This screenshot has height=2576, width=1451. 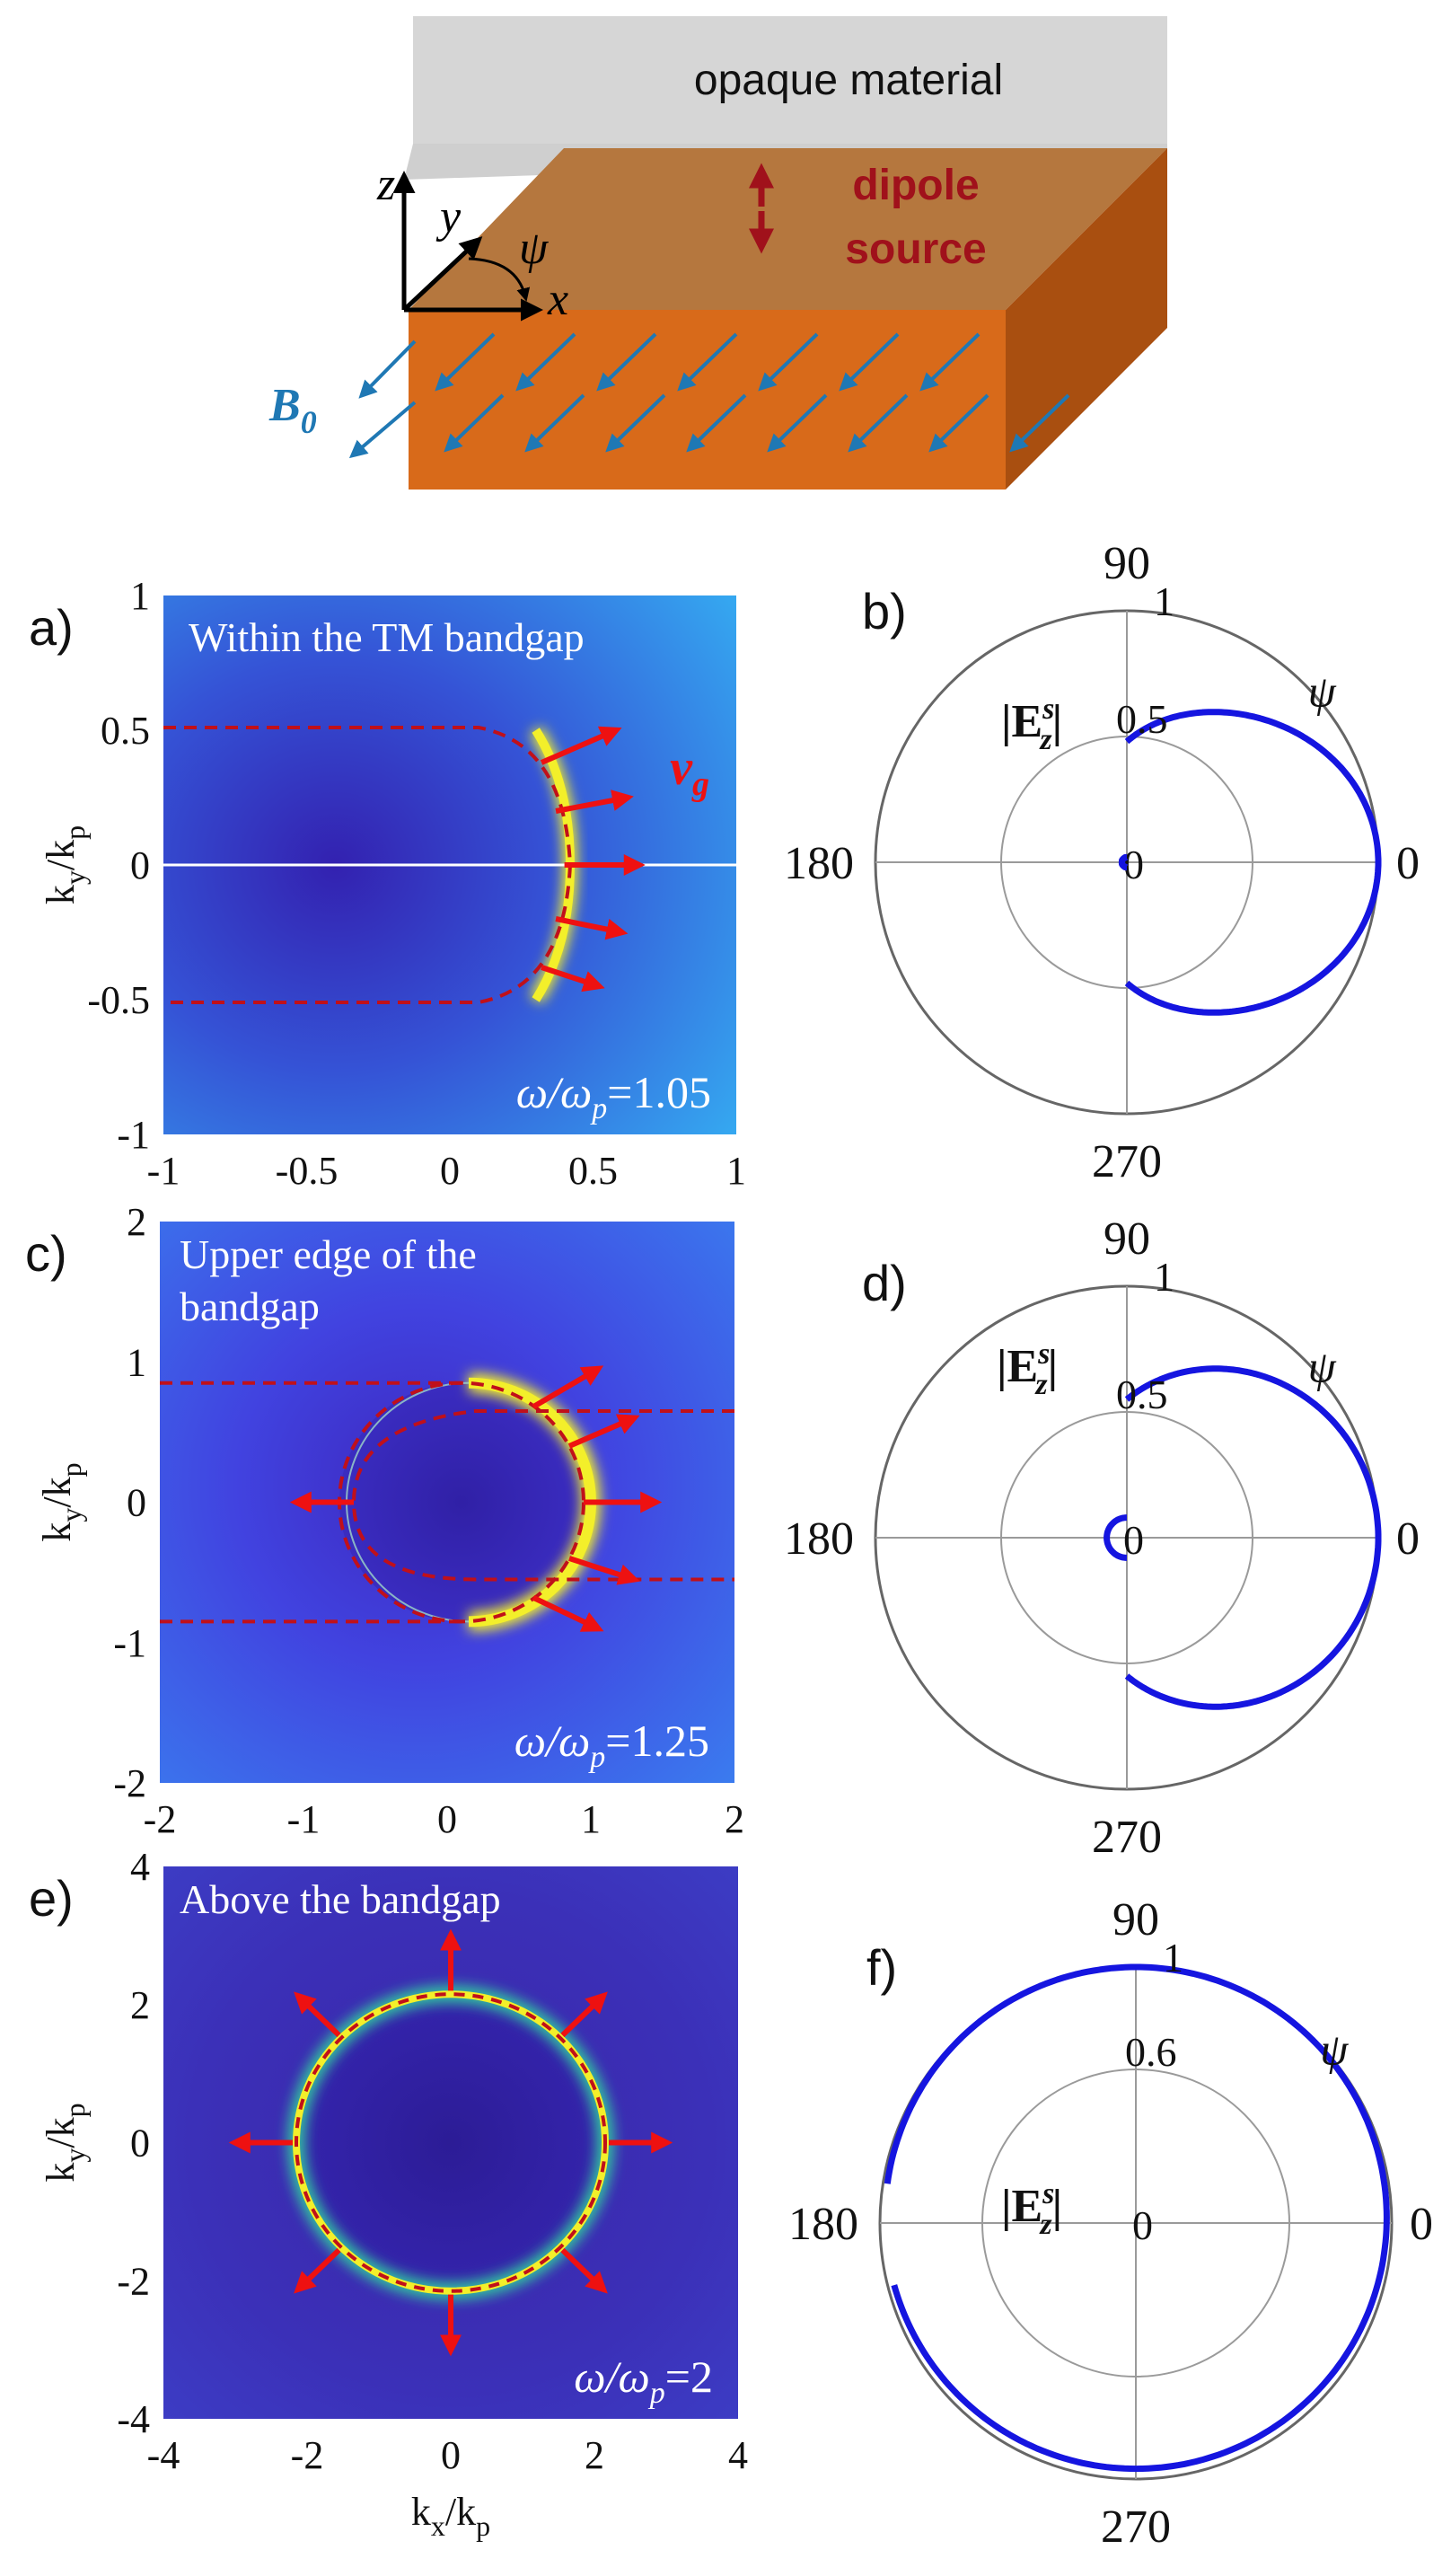 What do you see at coordinates (1102, 862) in the screenshot?
I see `panel-b: 90 180 0 270 0 0.5 1 ψ |Es z| b)` at bounding box center [1102, 862].